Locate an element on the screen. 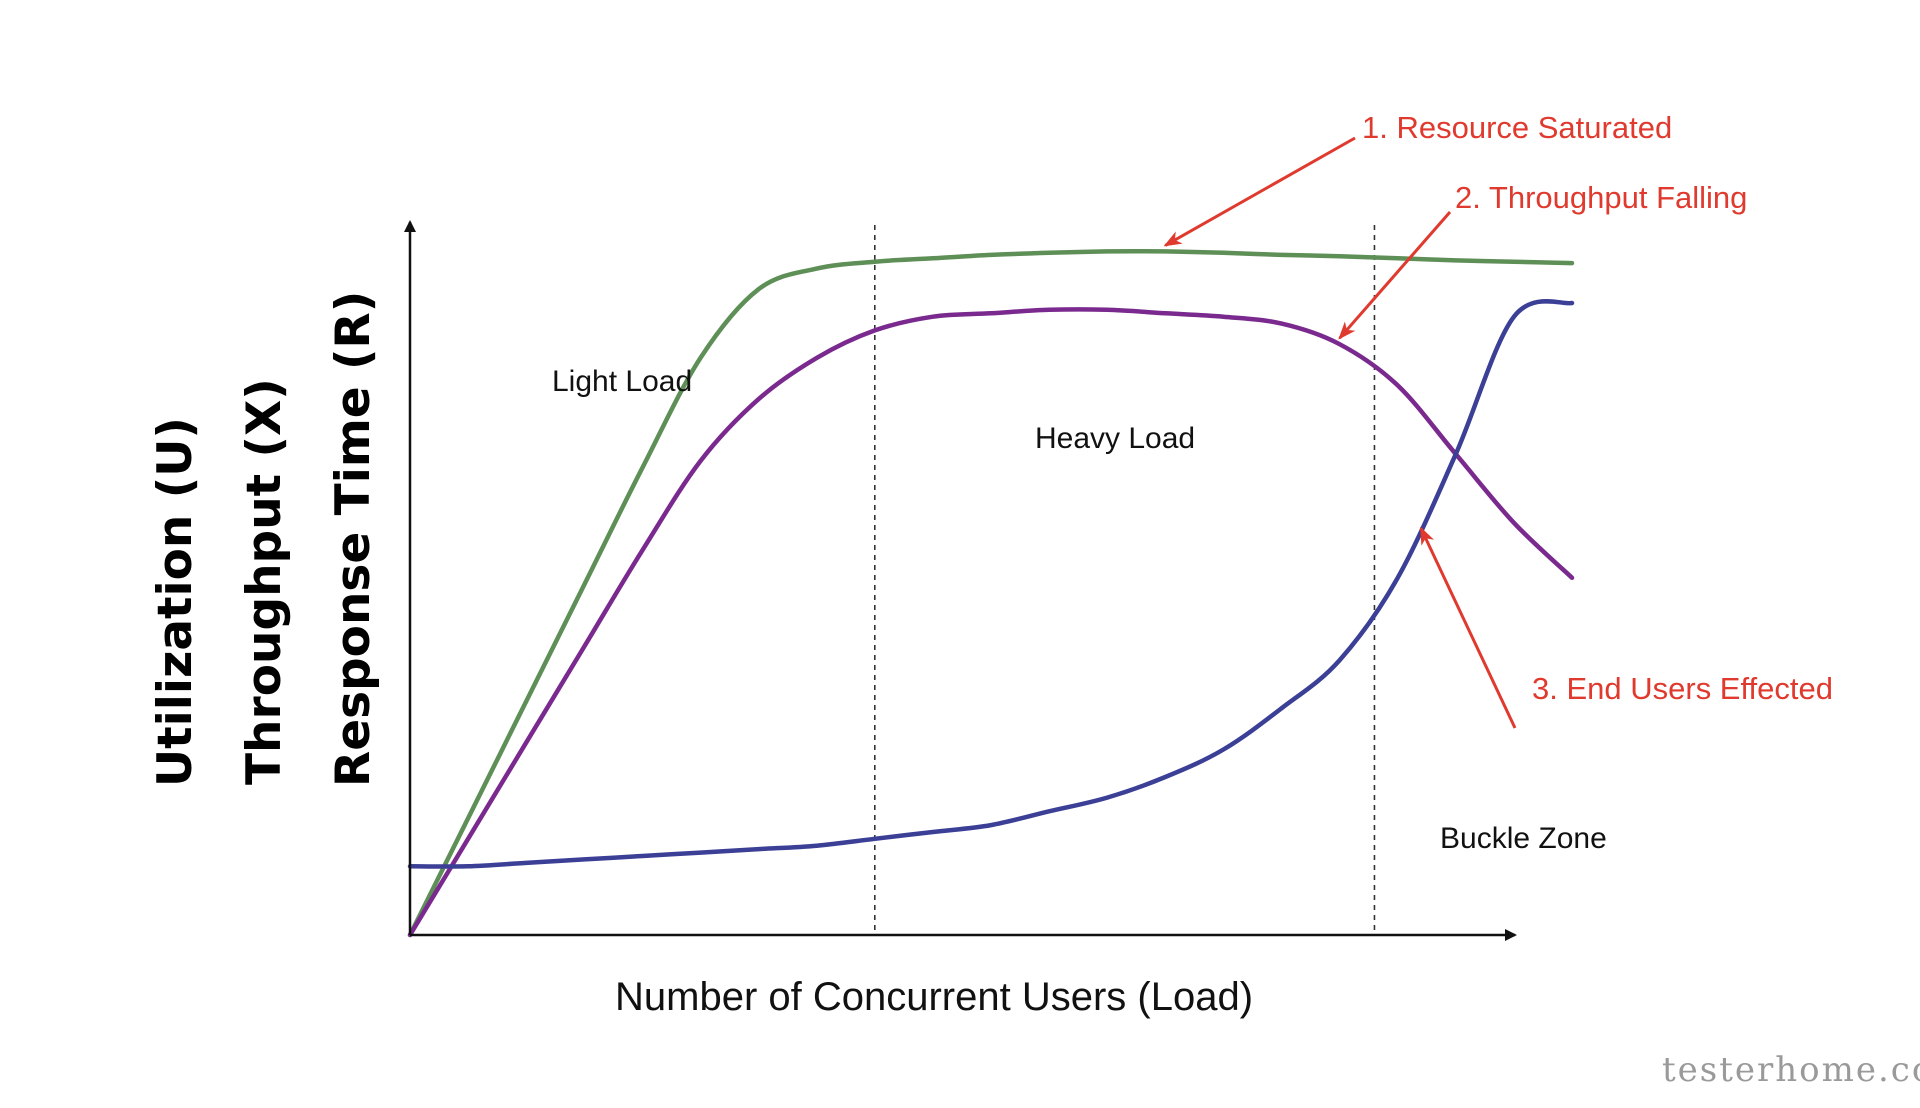 The height and width of the screenshot is (1108, 1920). y-label-response-time: Response Time (R) is located at coordinates (353, 538).